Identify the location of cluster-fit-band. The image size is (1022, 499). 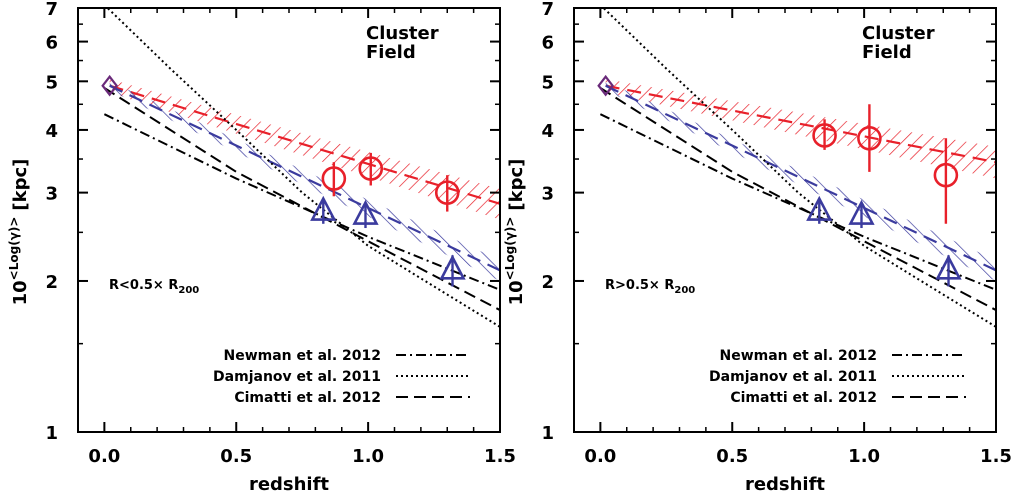
(304, 149).